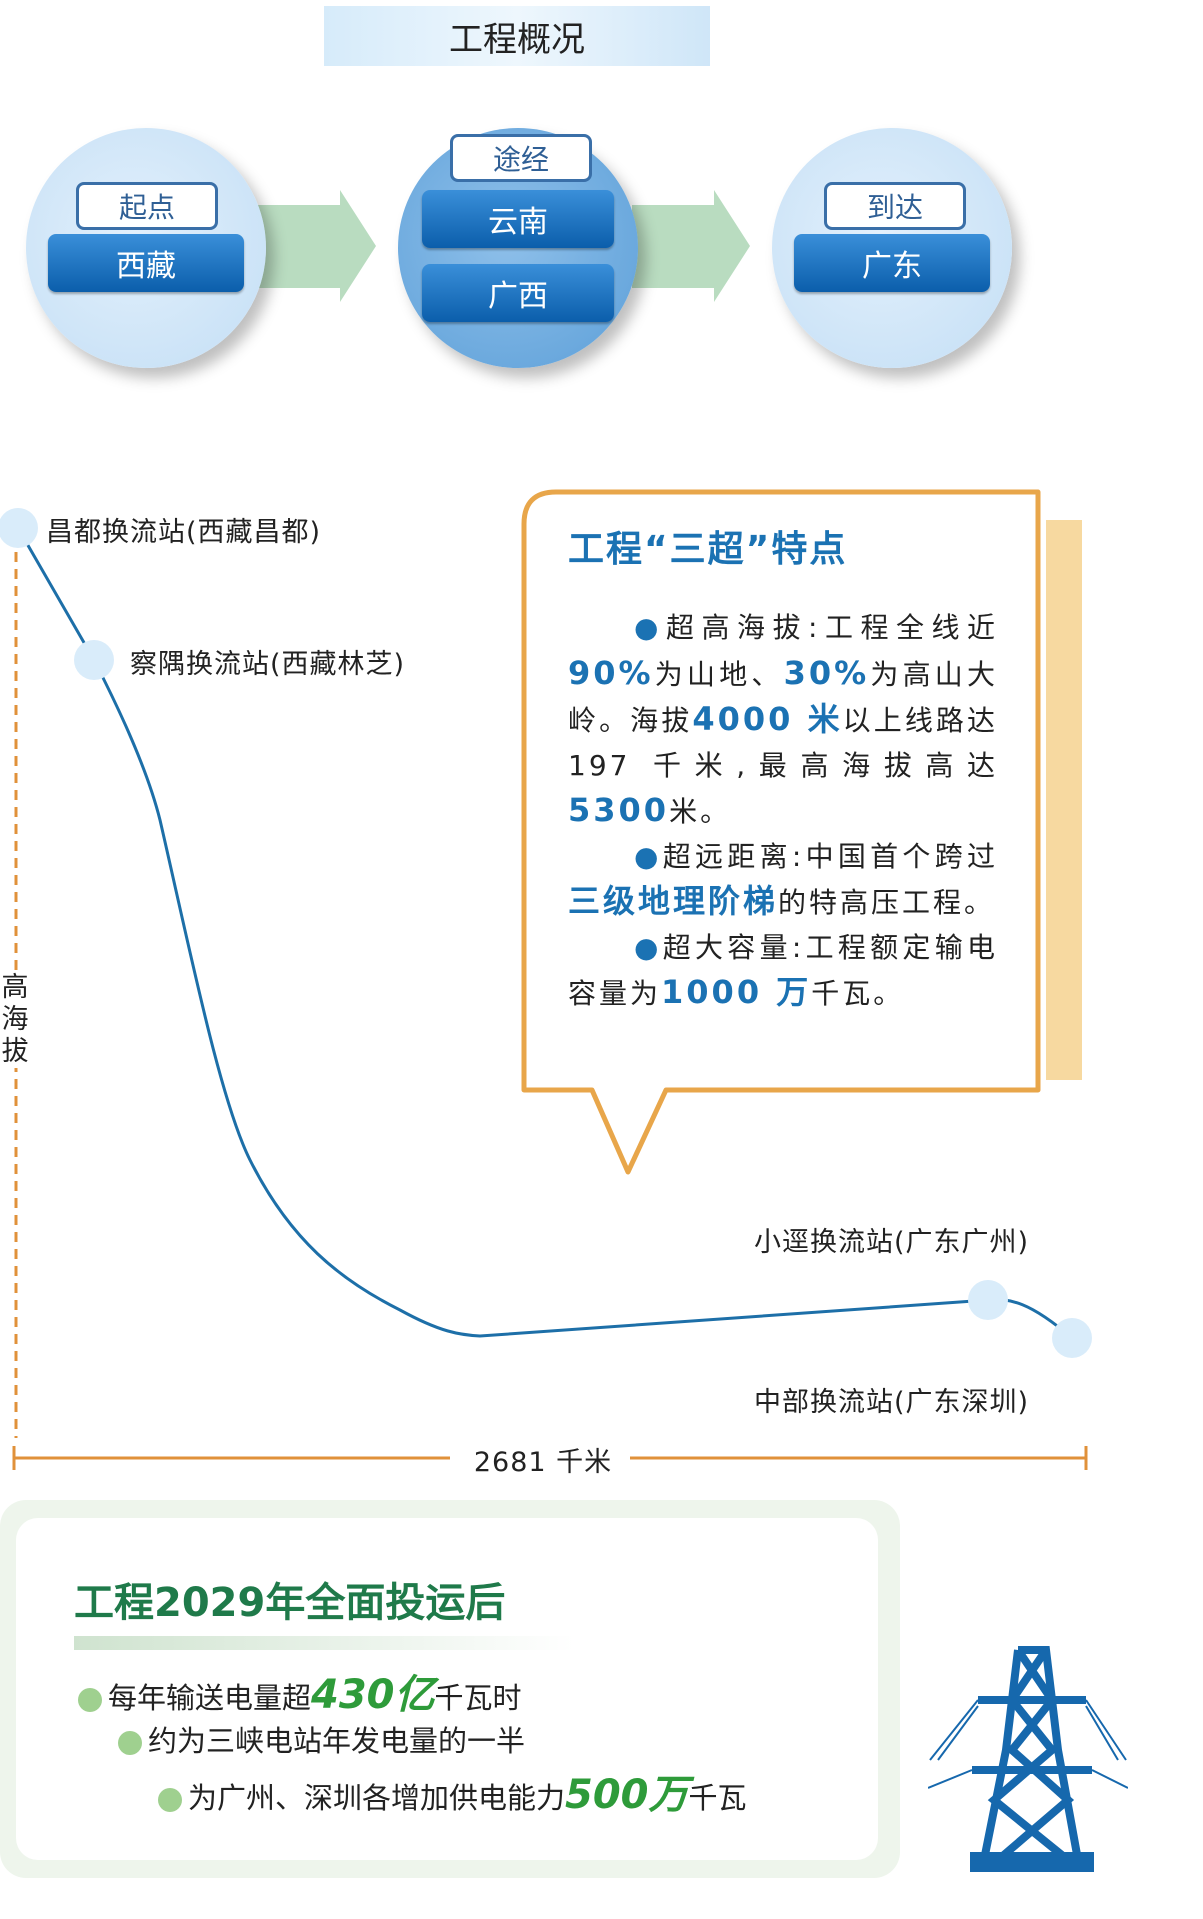 This screenshot has height=1919, width=1203. I want to click on highlight: 30%, so click(826, 672).